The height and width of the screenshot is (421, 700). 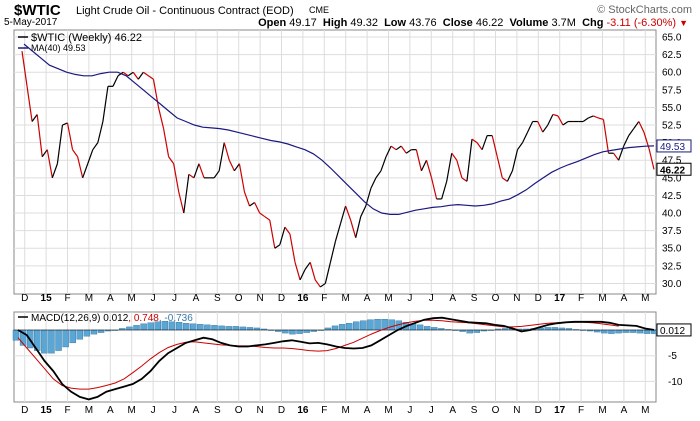 What do you see at coordinates (675, 382) in the screenshot?
I see `macd-tick-label: -10` at bounding box center [675, 382].